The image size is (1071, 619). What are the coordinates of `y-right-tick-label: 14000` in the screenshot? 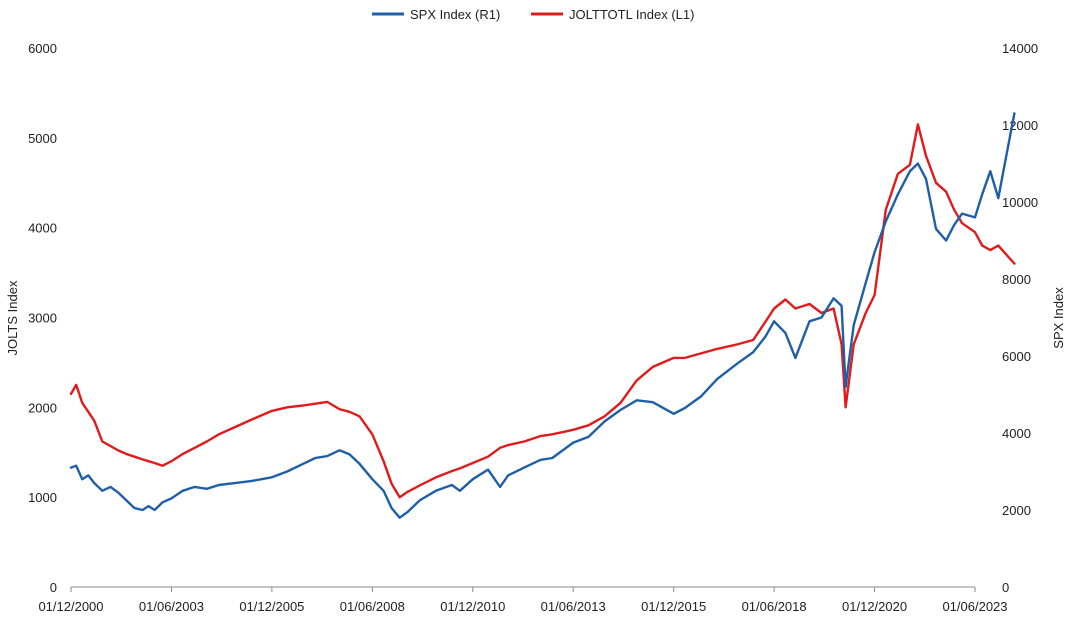 It's located at (1020, 48).